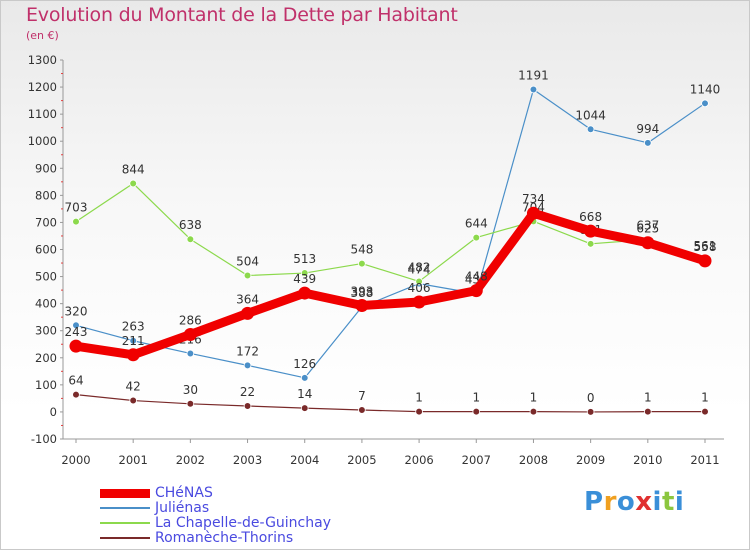 The width and height of the screenshot is (750, 550). Describe the element at coordinates (590, 115) in the screenshot. I see `data-label-juli-nas: 1044` at that location.